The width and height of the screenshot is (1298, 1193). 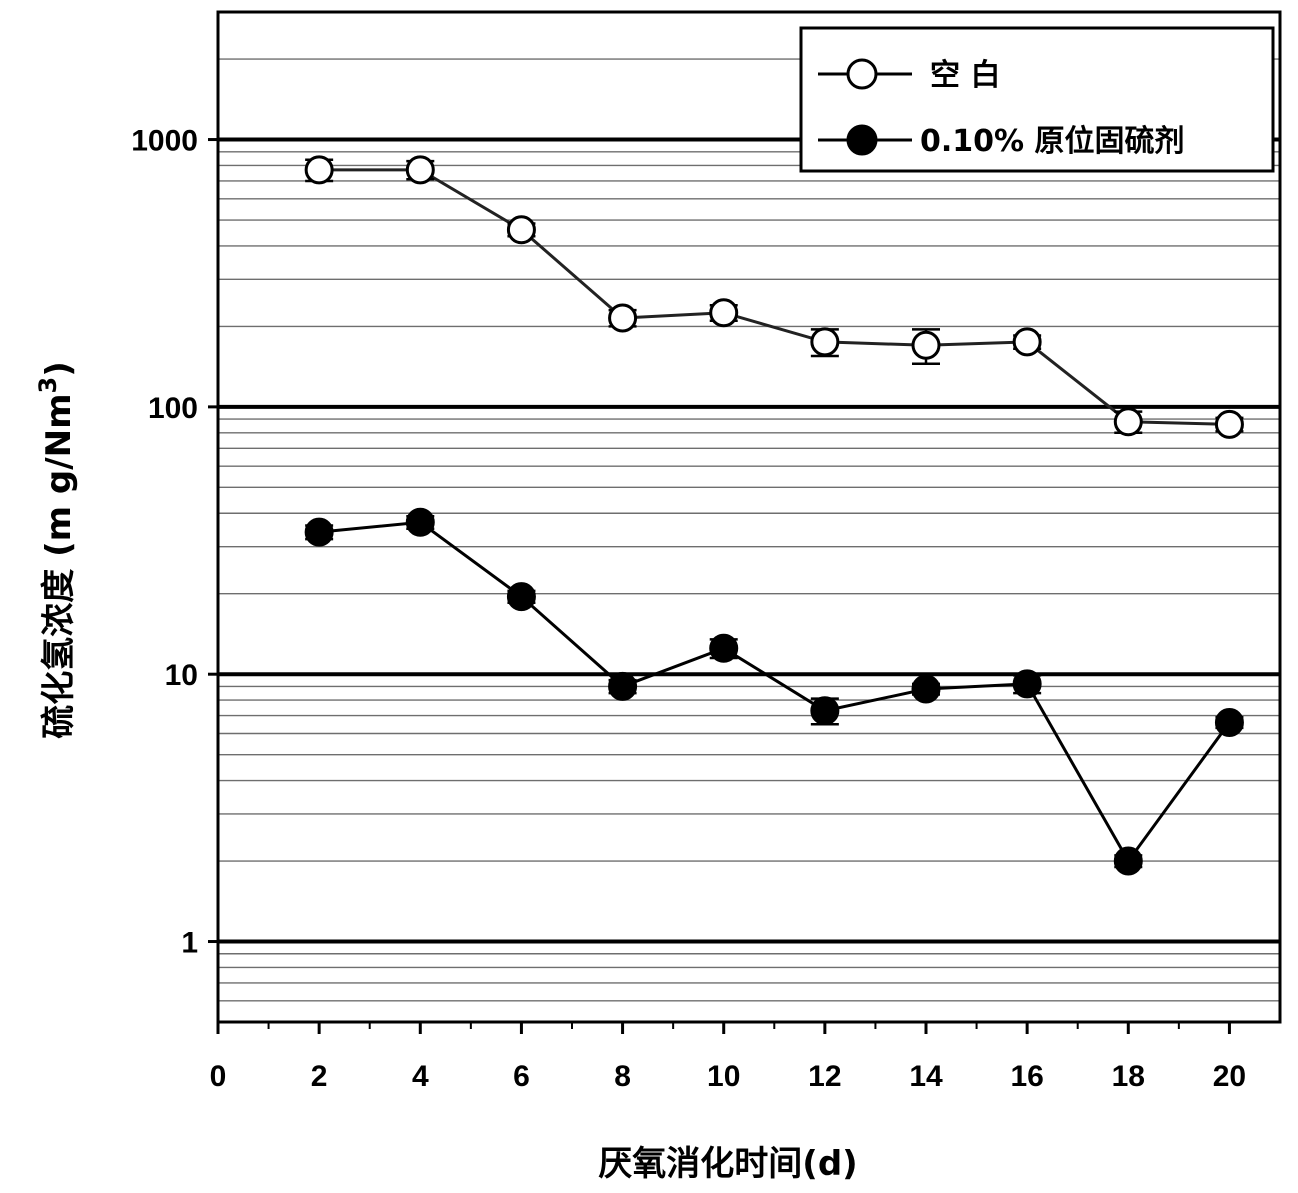 What do you see at coordinates (181, 675) in the screenshot?
I see `y-tick-label: 10` at bounding box center [181, 675].